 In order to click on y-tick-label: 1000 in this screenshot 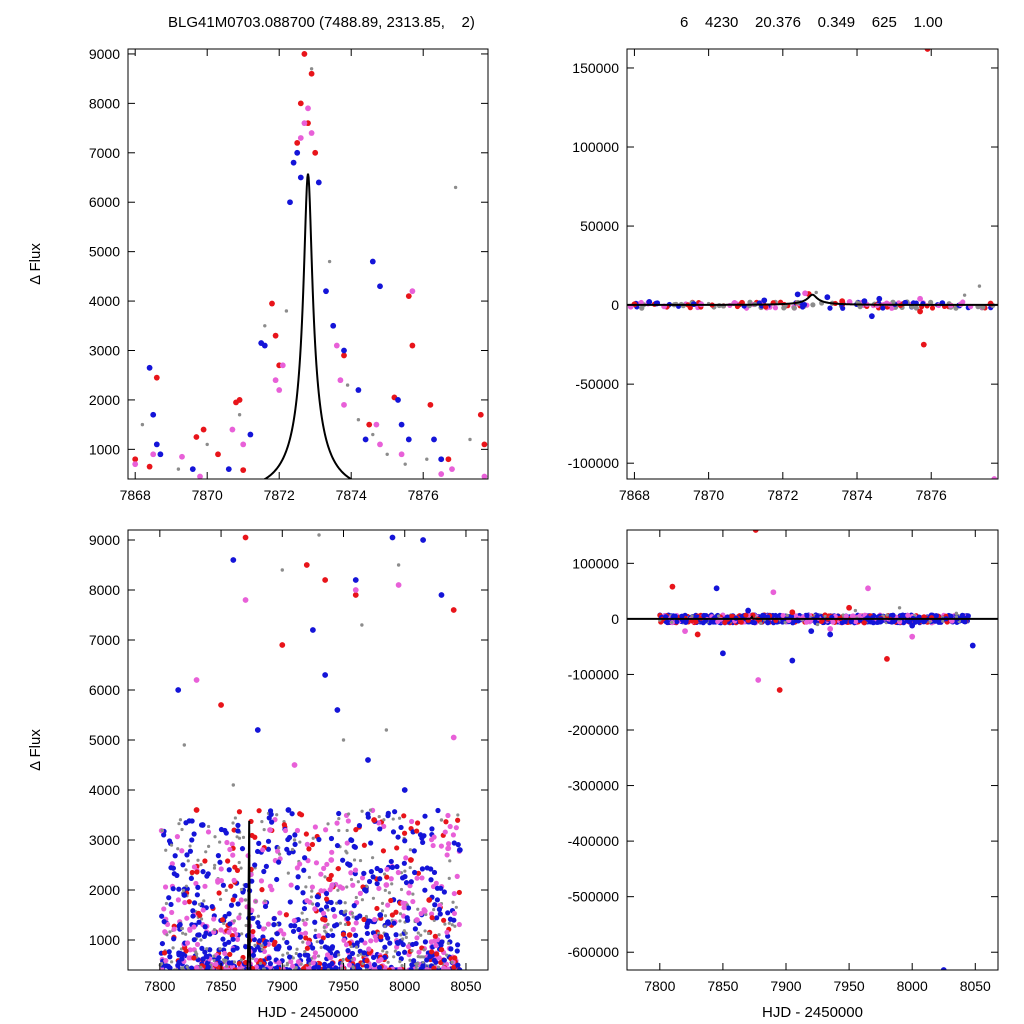, I will do `click(104, 940)`.